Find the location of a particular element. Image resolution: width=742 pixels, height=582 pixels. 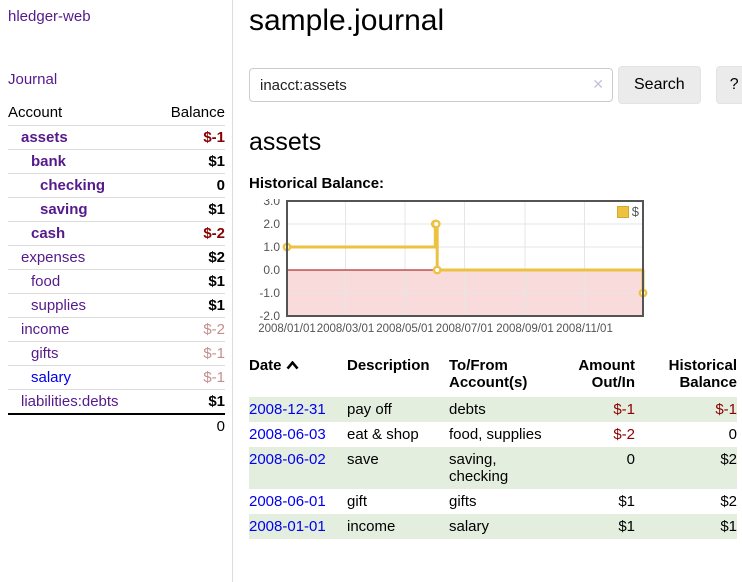

svg-text: 2008/05/01 is located at coordinates (405, 329).